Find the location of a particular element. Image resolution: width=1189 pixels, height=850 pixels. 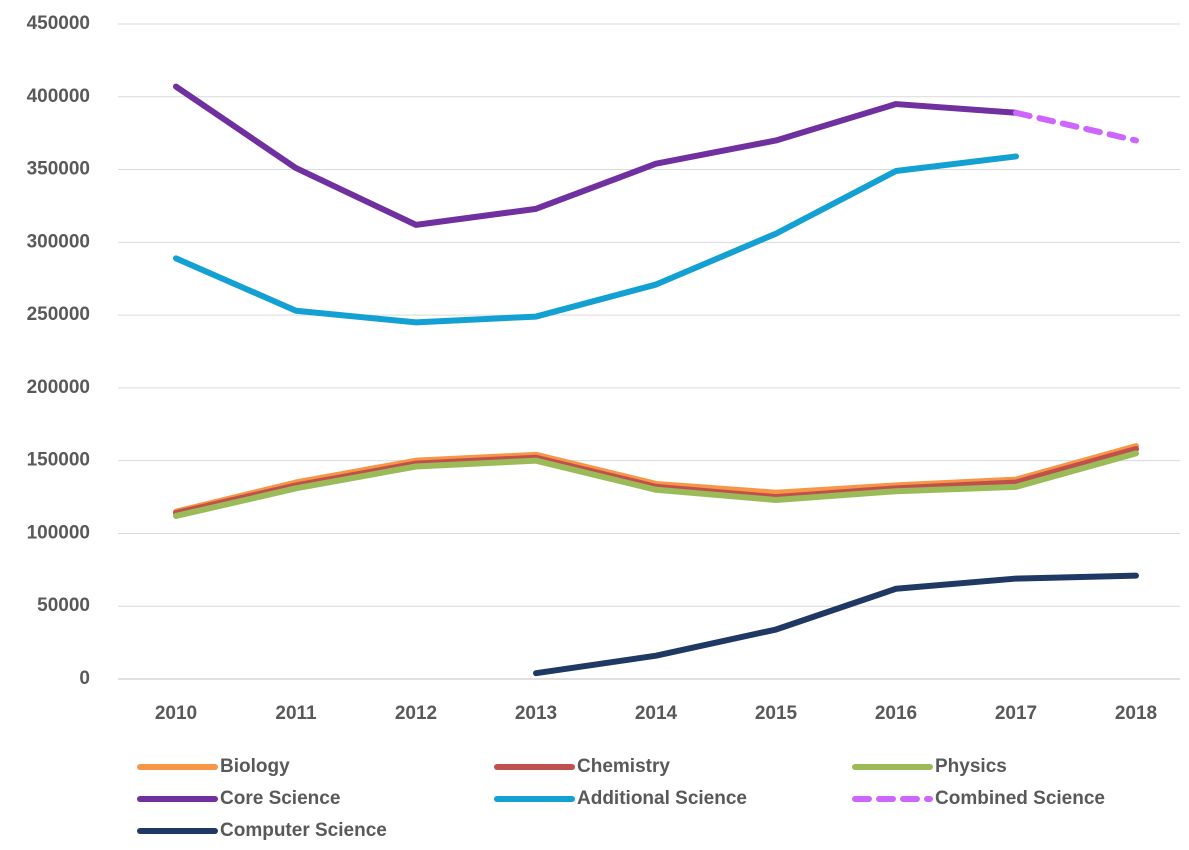

y-tick-label: 250000 is located at coordinates (58, 314).